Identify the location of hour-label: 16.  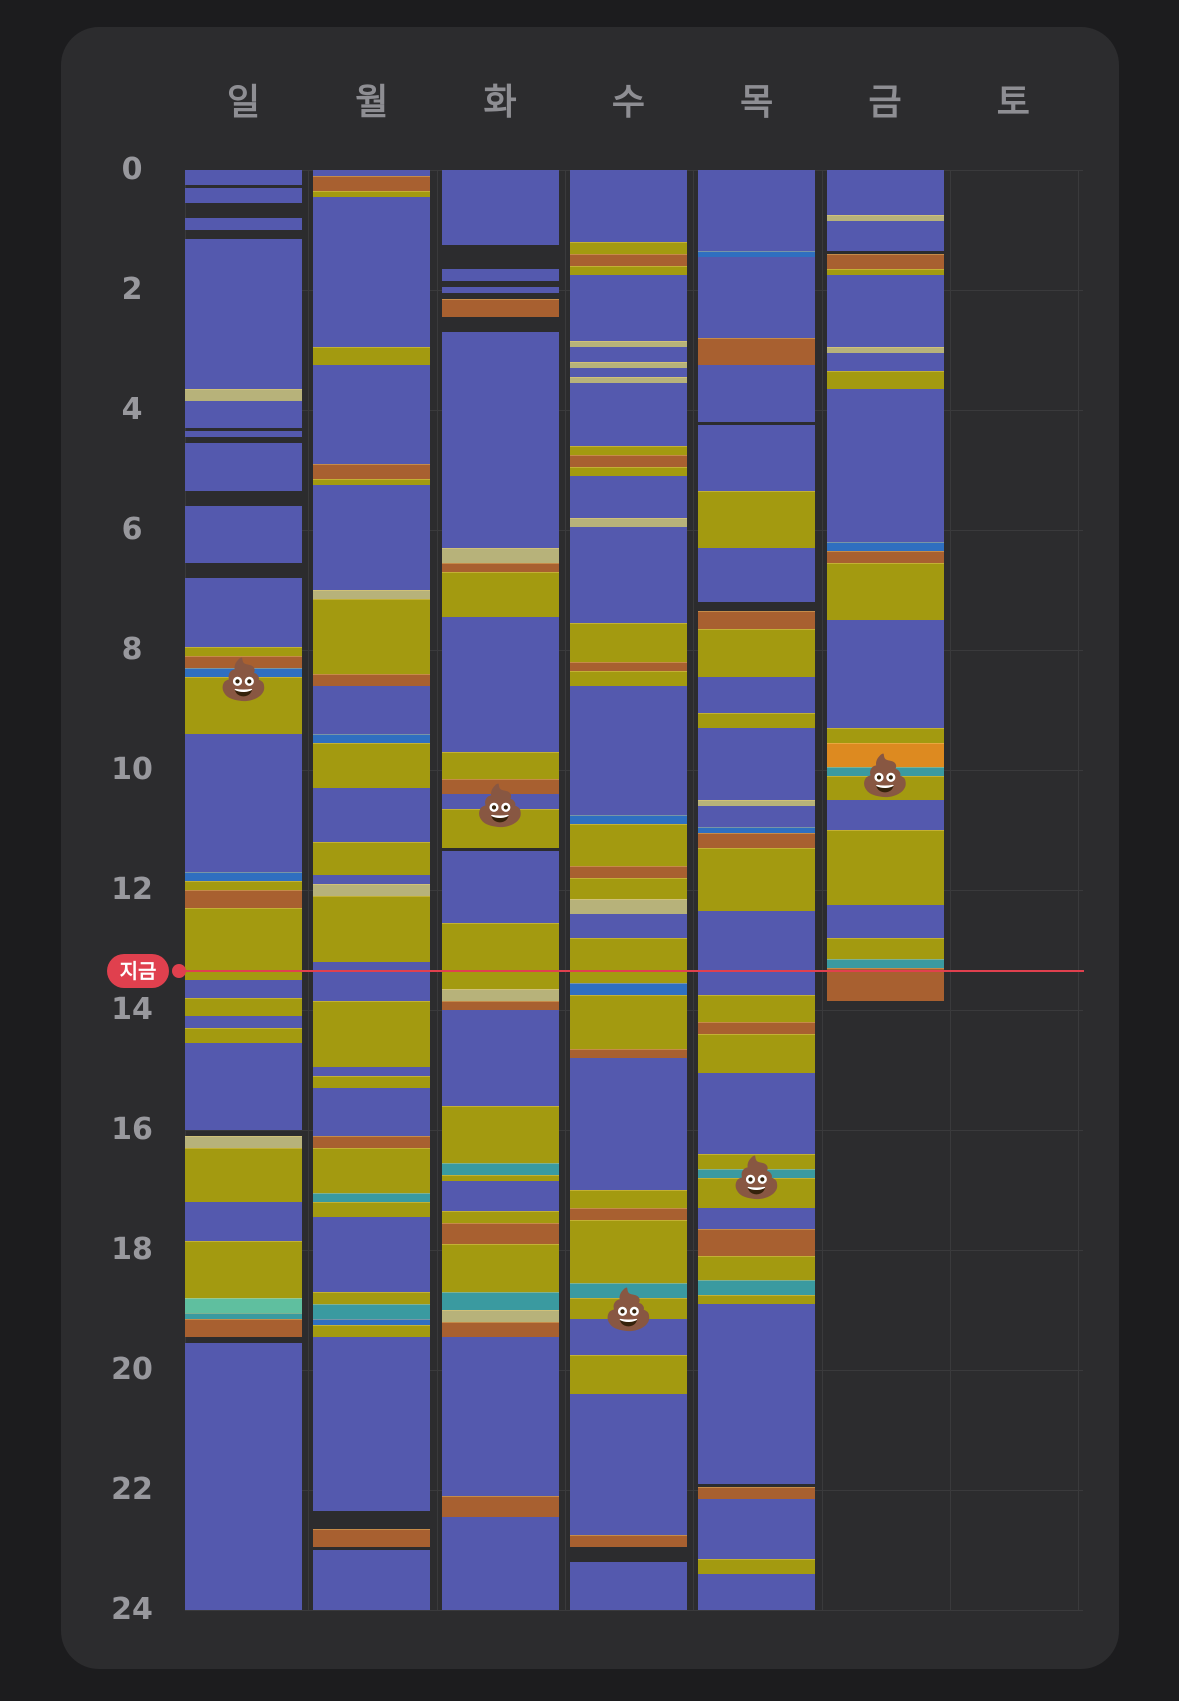
(132, 1129).